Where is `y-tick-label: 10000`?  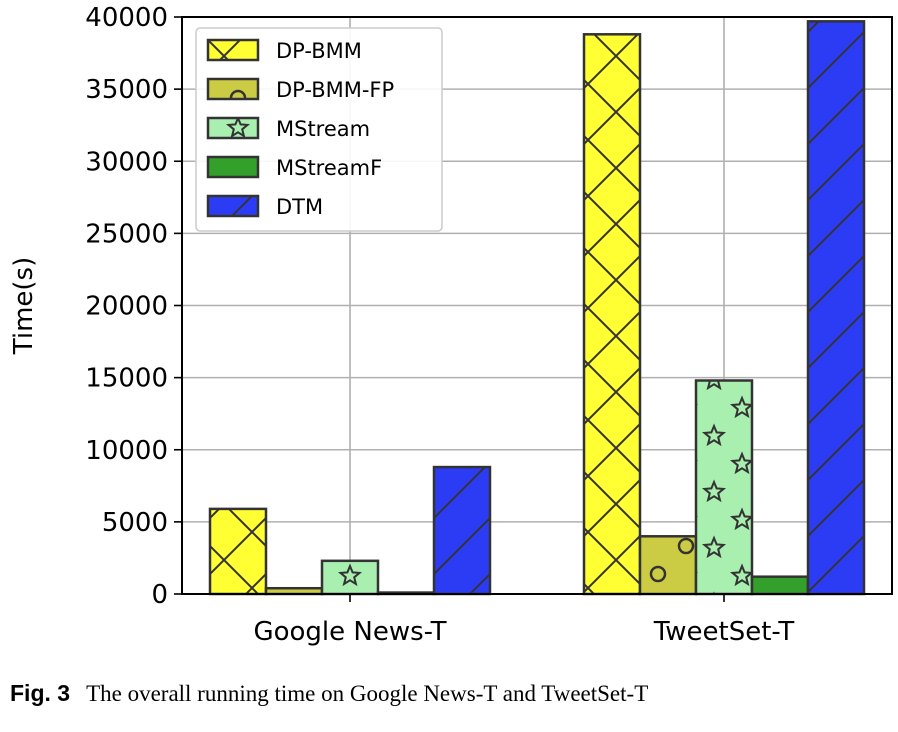 y-tick-label: 10000 is located at coordinates (126, 451).